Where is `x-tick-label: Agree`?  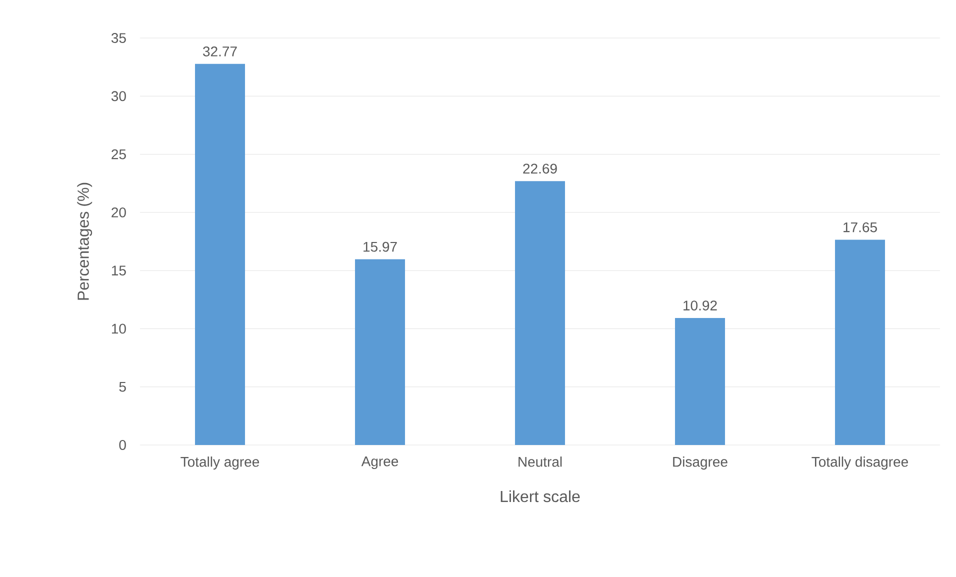
x-tick-label: Agree is located at coordinates (379, 463).